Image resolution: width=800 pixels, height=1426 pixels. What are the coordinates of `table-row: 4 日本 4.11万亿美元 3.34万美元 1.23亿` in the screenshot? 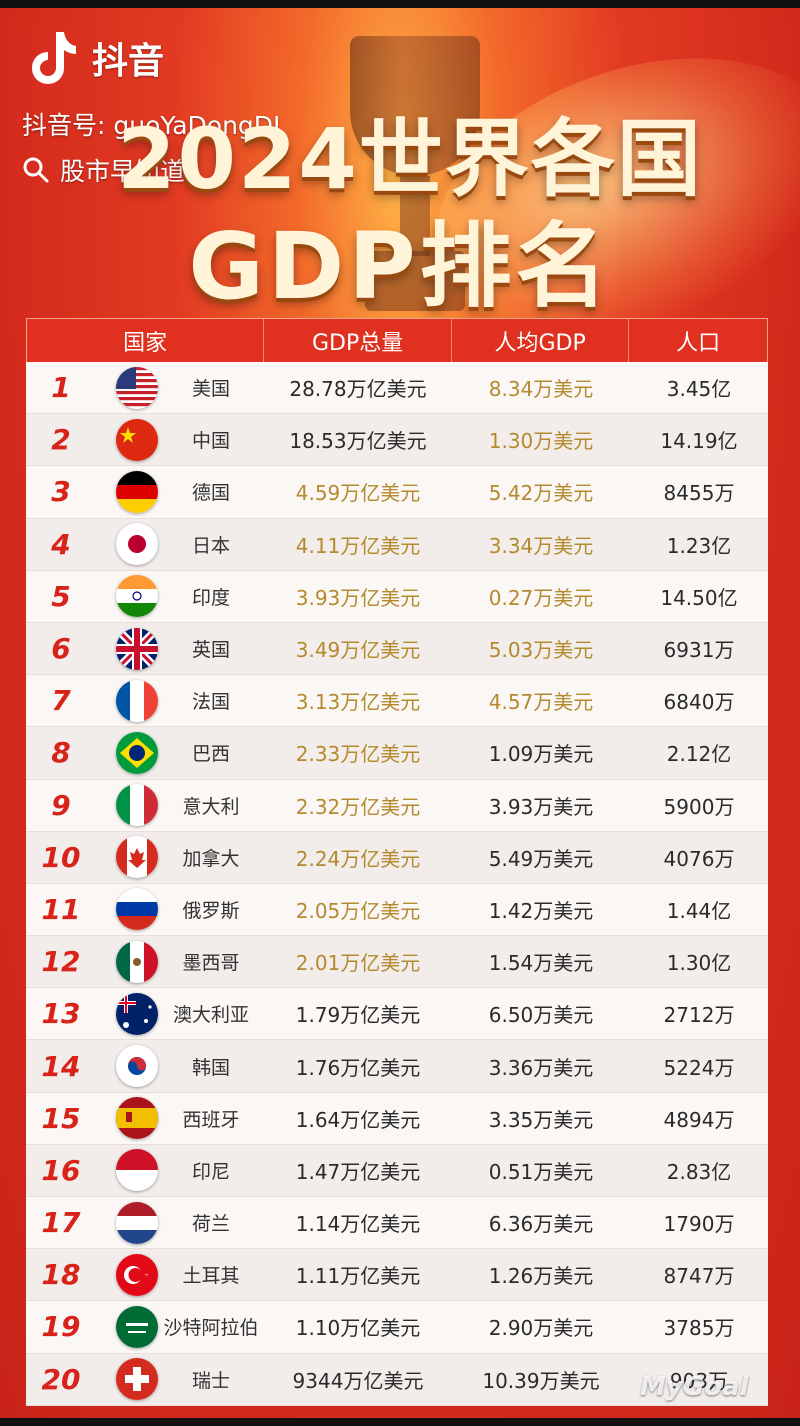 It's located at (397, 544).